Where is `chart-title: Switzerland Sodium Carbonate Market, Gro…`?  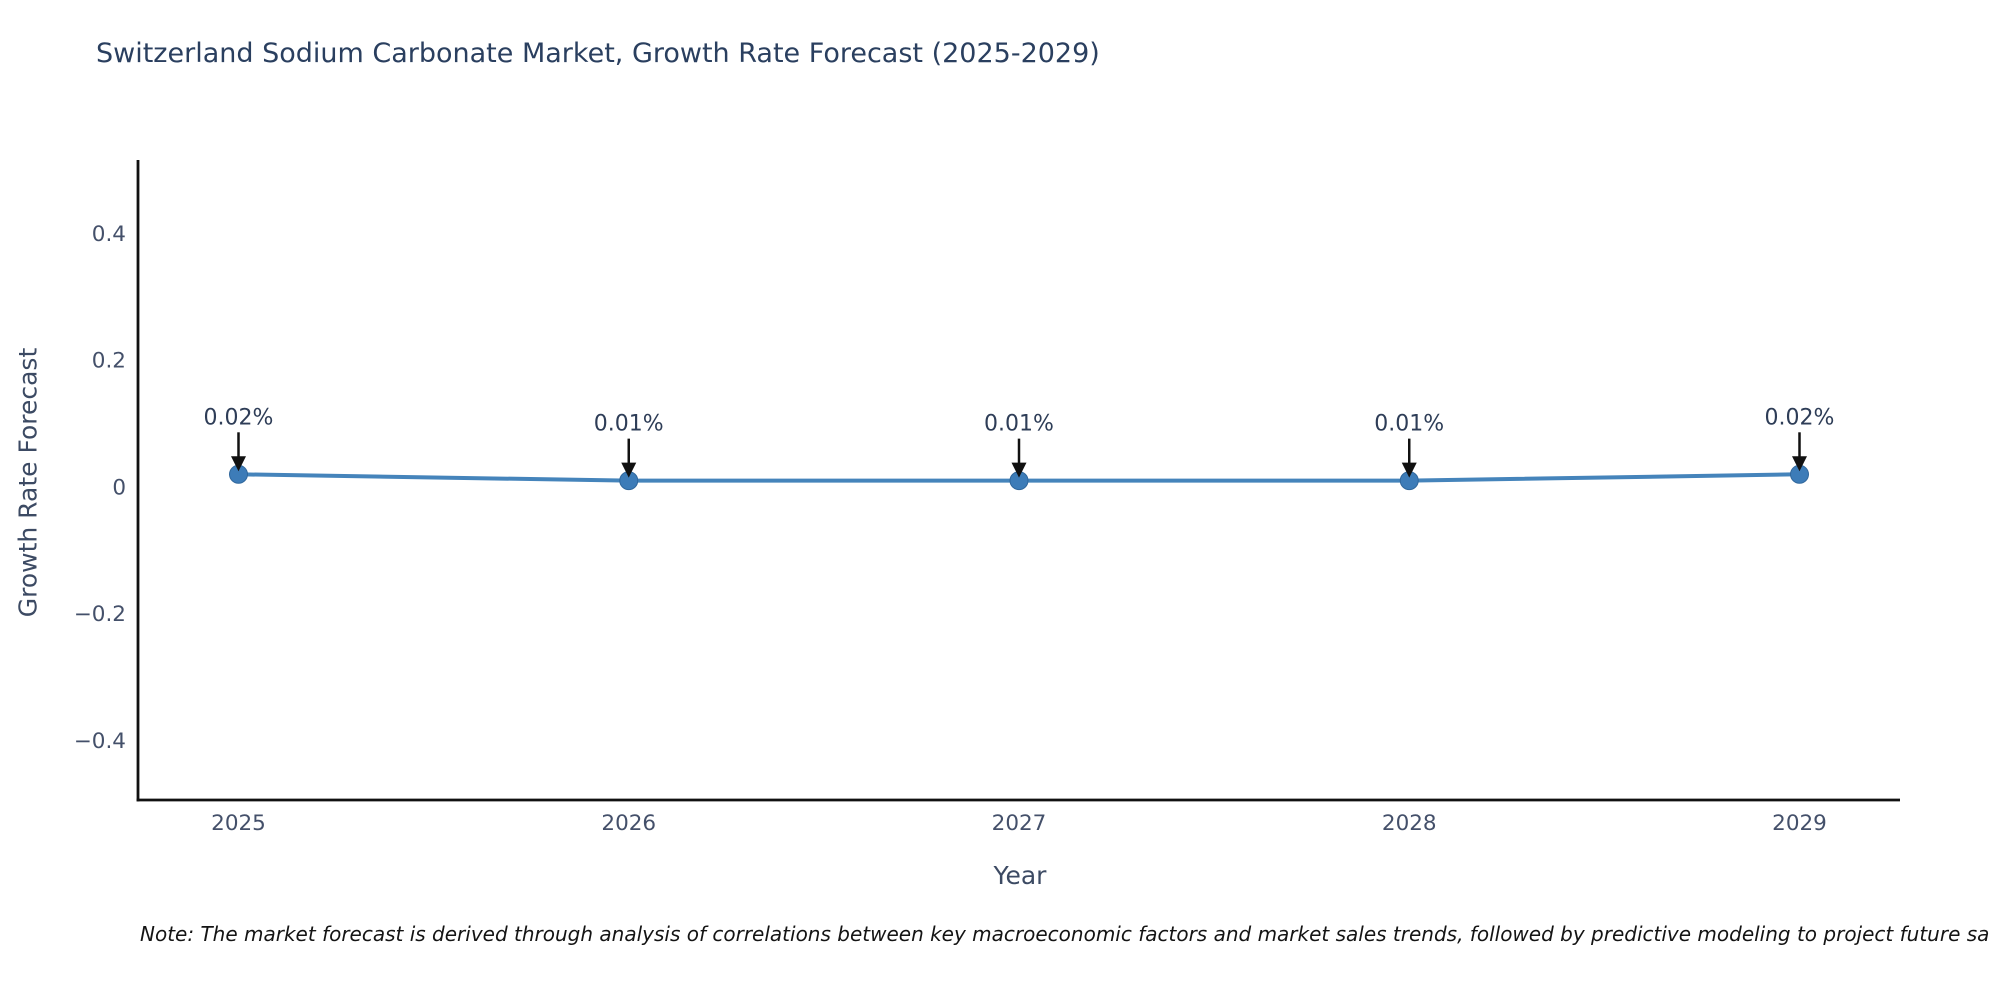 chart-title: Switzerland Sodium Carbonate Market, Gro… is located at coordinates (598, 53).